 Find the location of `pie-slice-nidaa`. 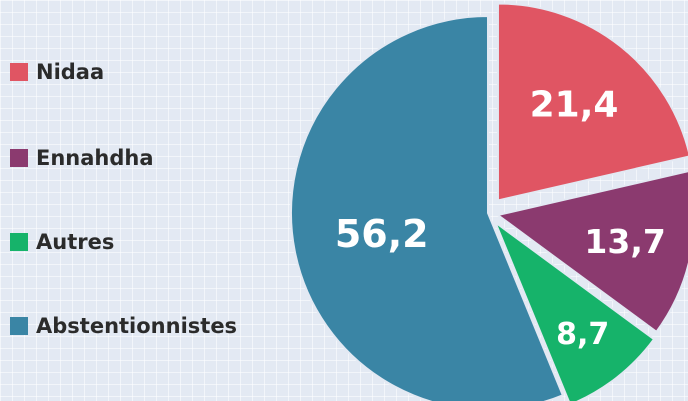

pie-slice-nidaa is located at coordinates (592, 102).